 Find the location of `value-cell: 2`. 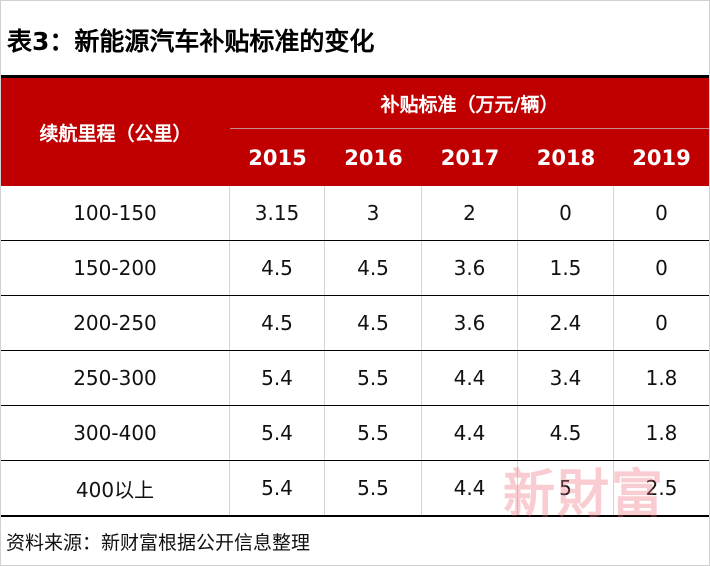

value-cell: 2 is located at coordinates (470, 213).